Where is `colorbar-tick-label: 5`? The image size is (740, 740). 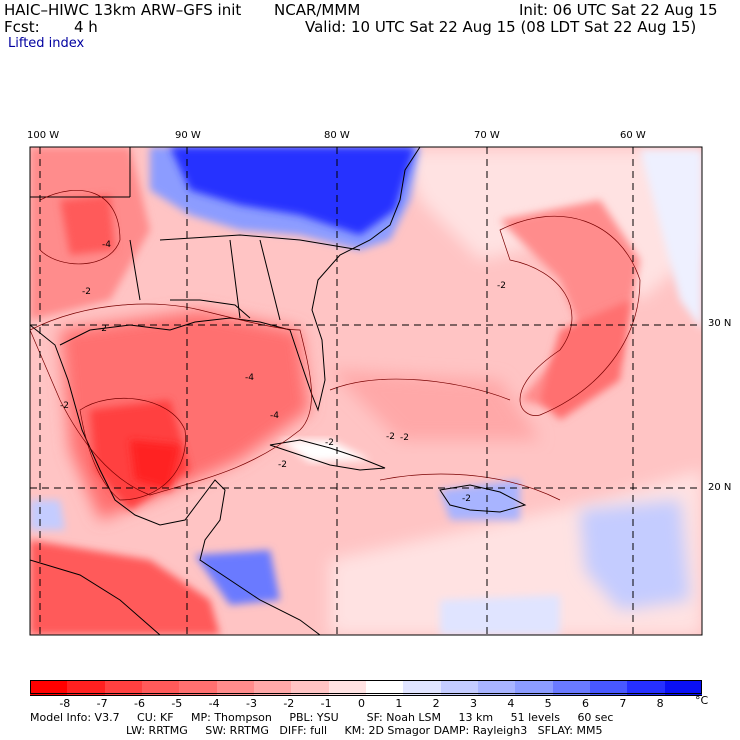 colorbar-tick-label: 5 is located at coordinates (548, 703).